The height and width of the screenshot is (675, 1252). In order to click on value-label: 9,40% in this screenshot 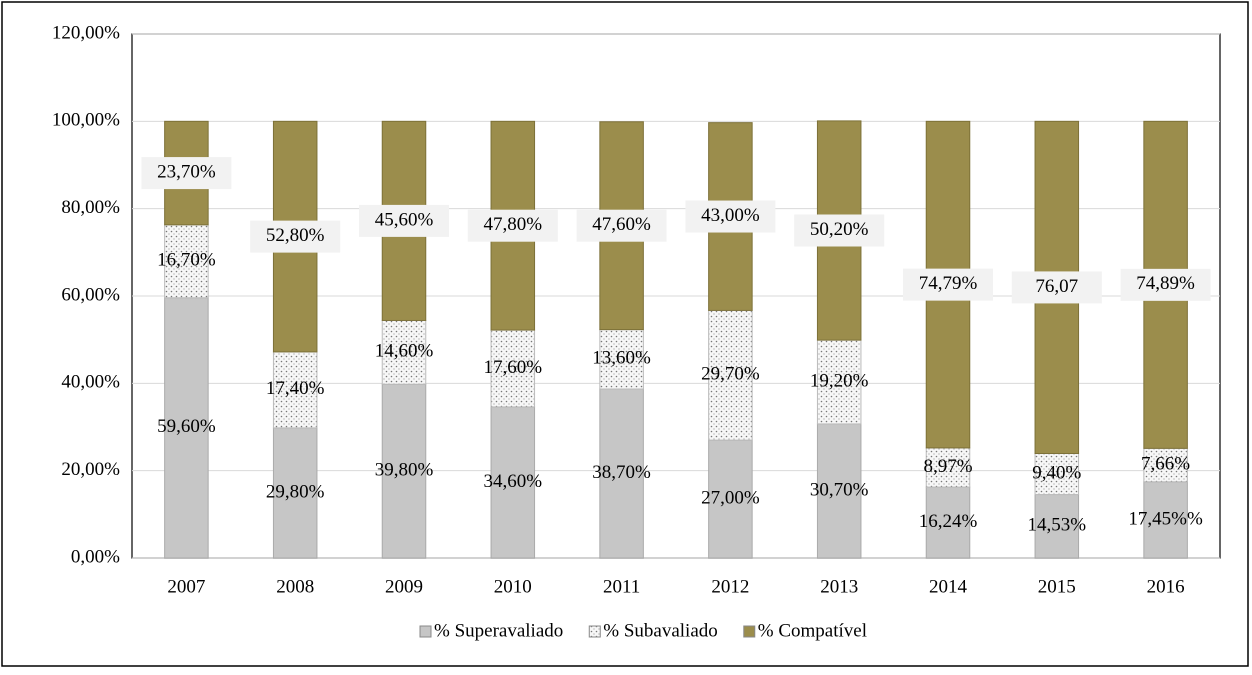, I will do `click(1056, 472)`.